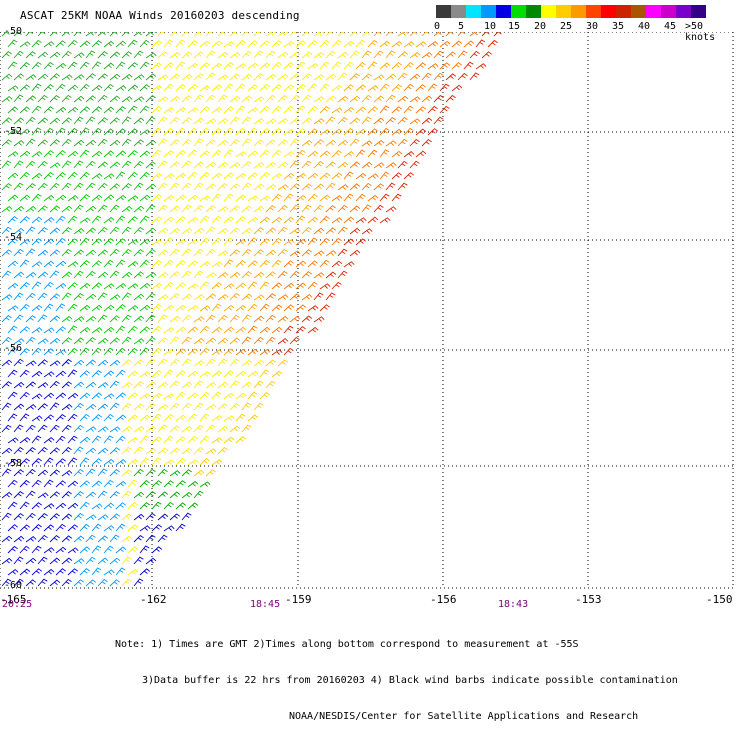  Describe the element at coordinates (13, 463) in the screenshot. I see `lat-label: -58` at that location.